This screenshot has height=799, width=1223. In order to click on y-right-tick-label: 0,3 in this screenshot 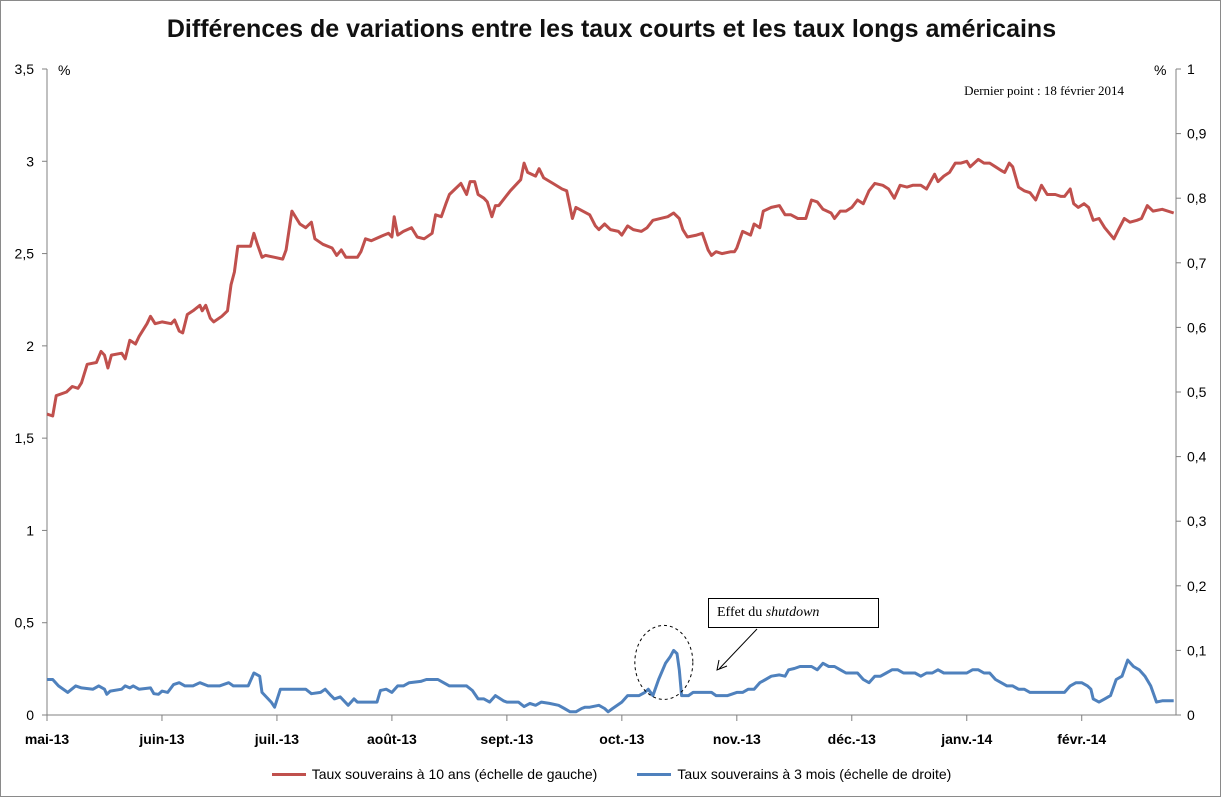, I will do `click(1197, 521)`.